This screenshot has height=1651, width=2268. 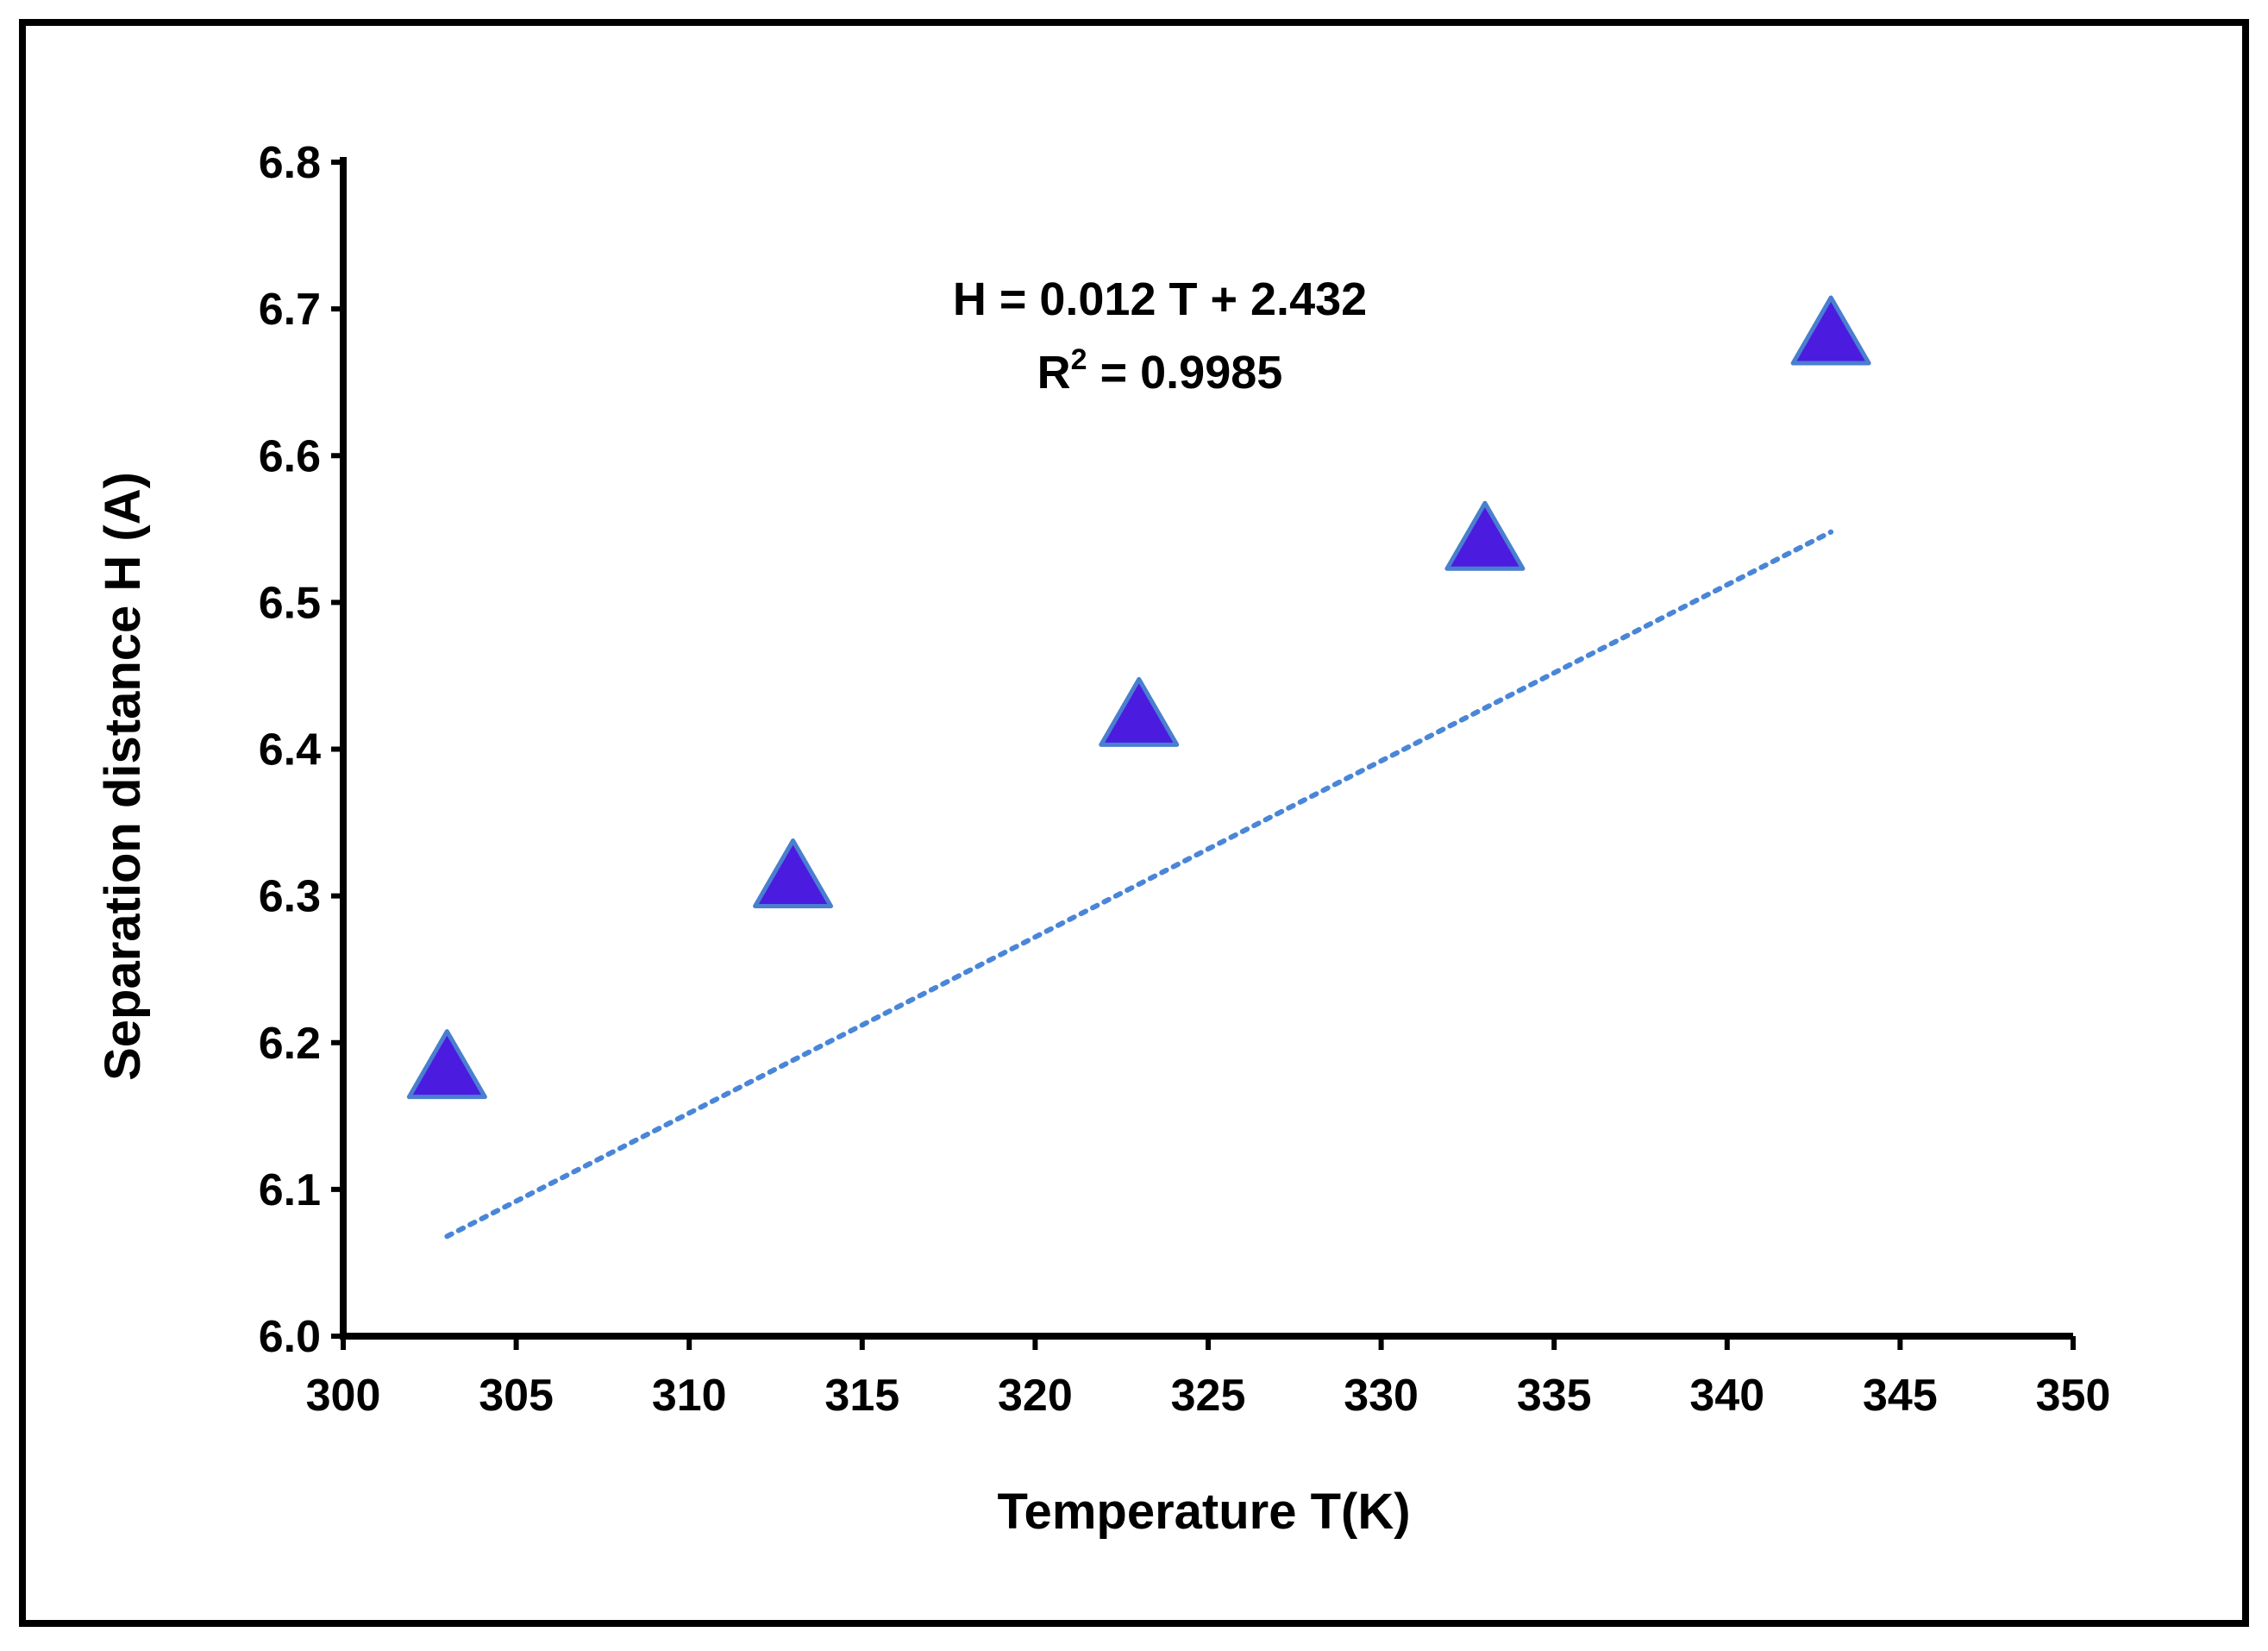 I want to click on y-tick-label: 6.1, so click(x=290, y=1190).